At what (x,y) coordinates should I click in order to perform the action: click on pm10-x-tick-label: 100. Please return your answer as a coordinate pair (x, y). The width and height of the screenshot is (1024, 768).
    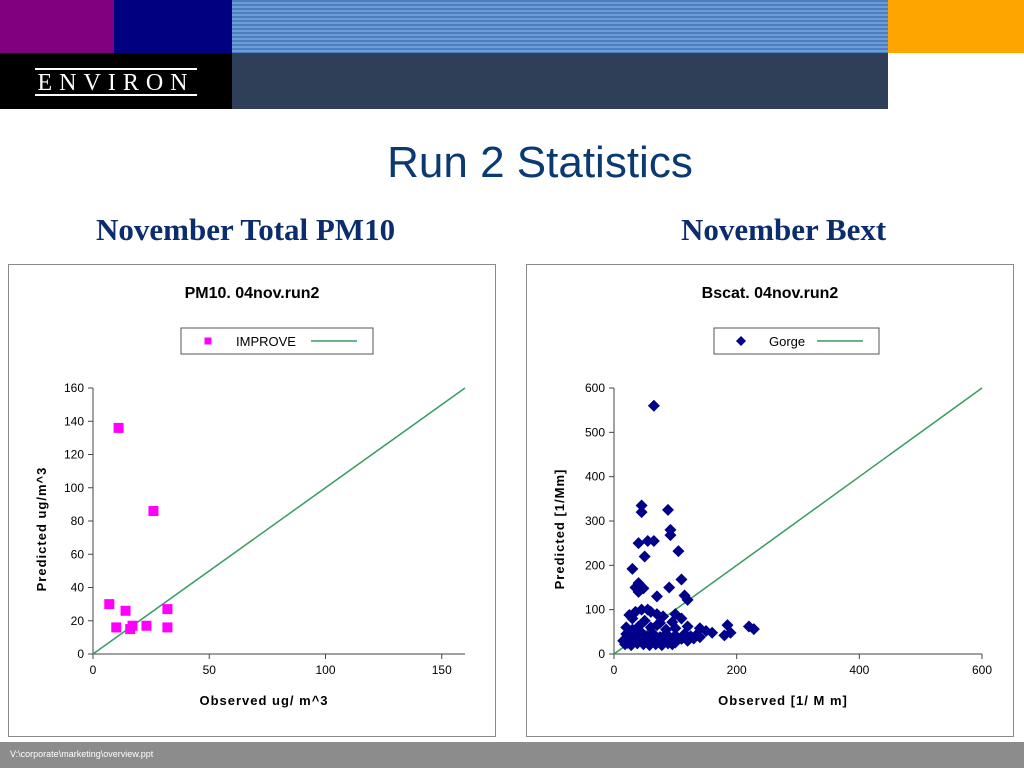
    Looking at the image, I should click on (325, 670).